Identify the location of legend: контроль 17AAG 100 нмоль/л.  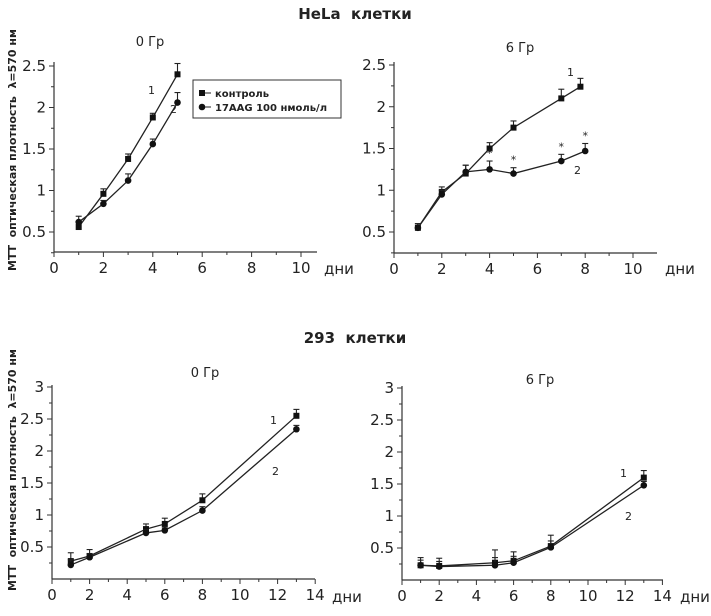
(267, 99).